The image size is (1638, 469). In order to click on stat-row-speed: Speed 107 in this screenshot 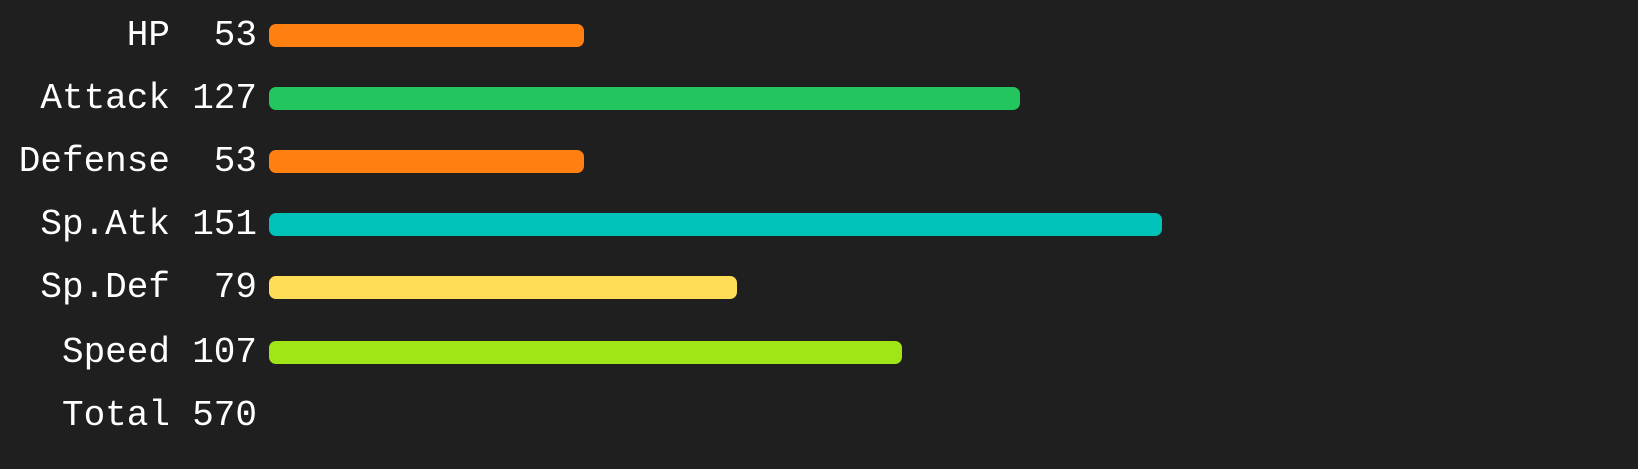, I will do `click(819, 353)`.